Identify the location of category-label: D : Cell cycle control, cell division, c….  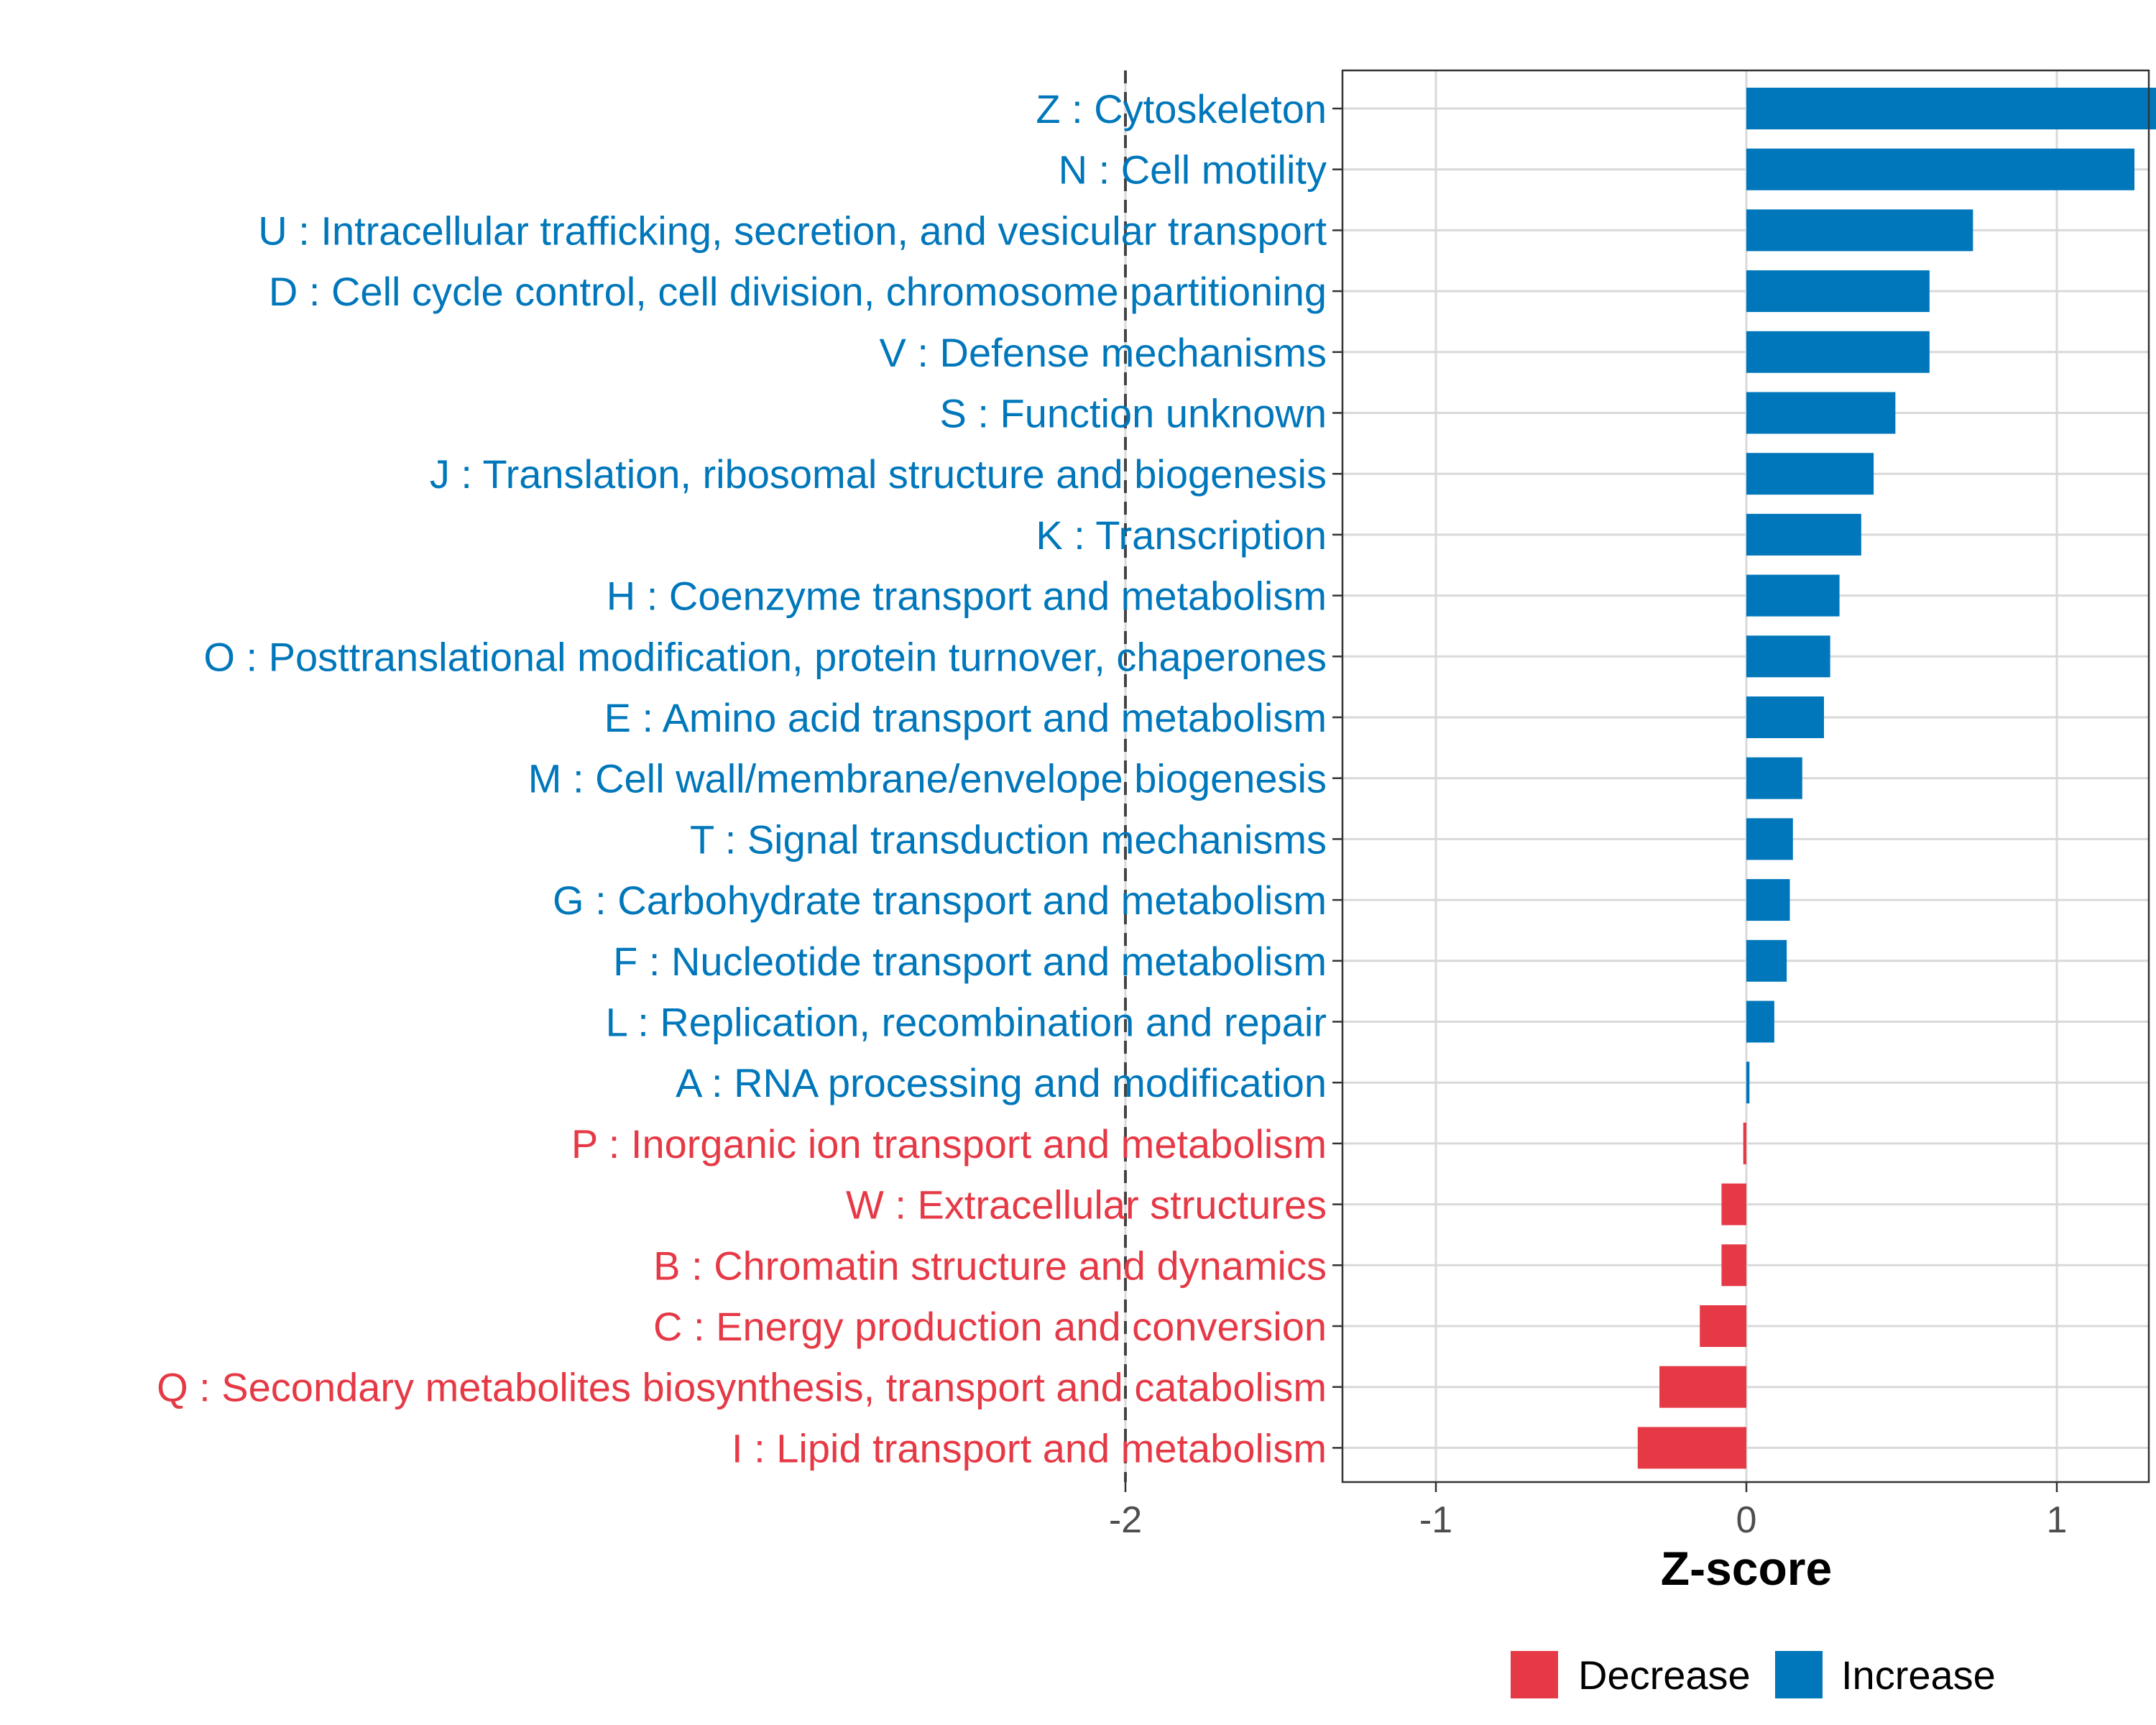
(798, 291).